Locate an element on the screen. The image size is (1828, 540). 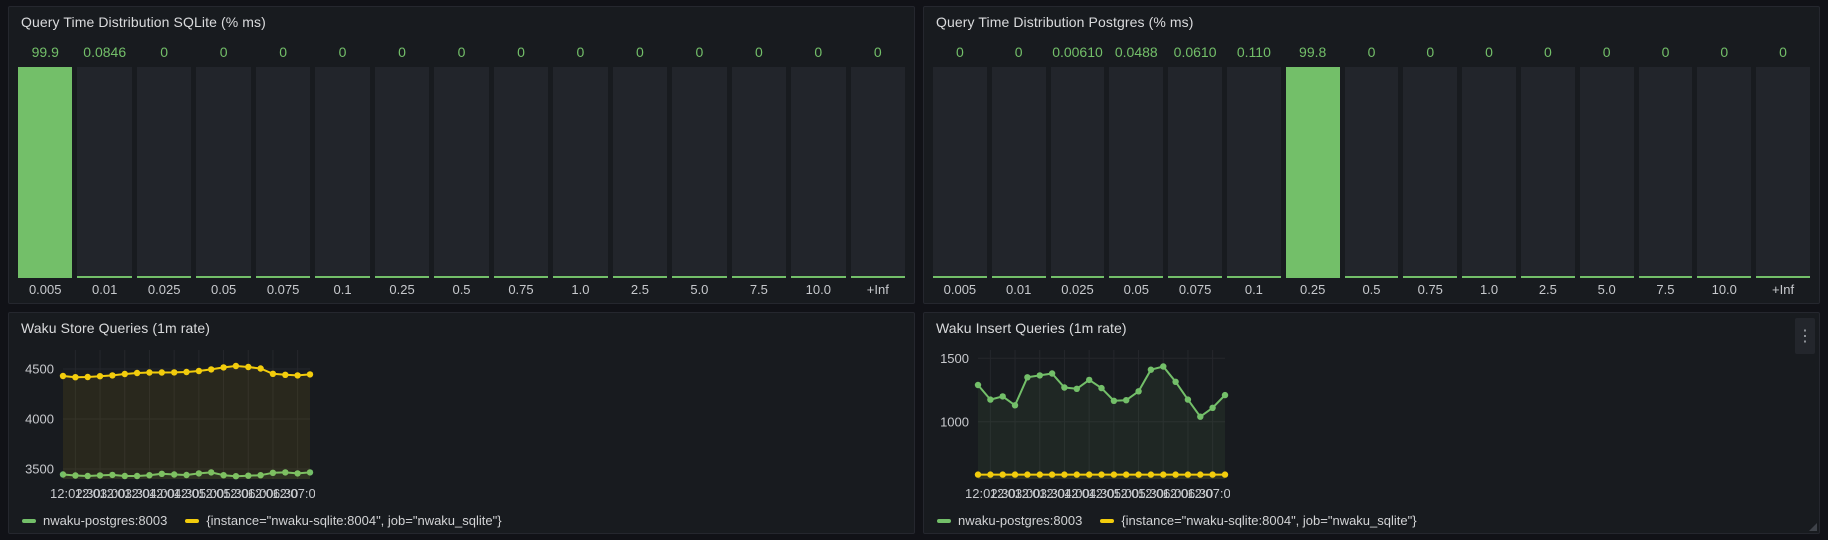
bar-value-label: 0.0846 is located at coordinates (105, 52).